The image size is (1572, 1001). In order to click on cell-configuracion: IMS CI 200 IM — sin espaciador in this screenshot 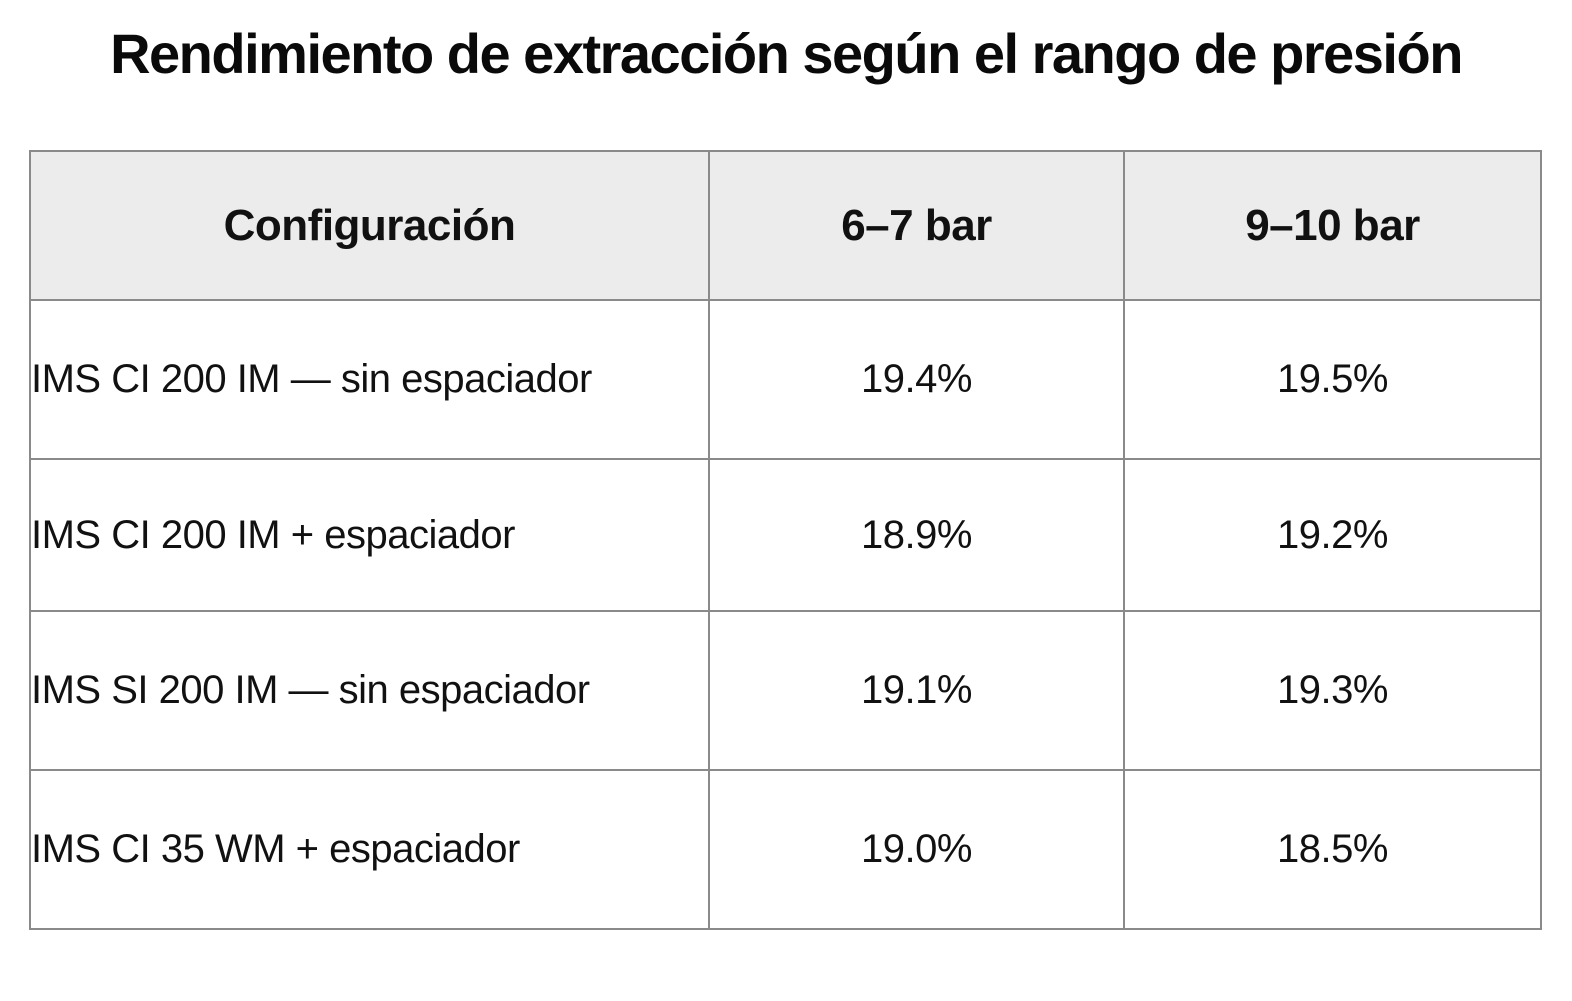, I will do `click(369, 379)`.